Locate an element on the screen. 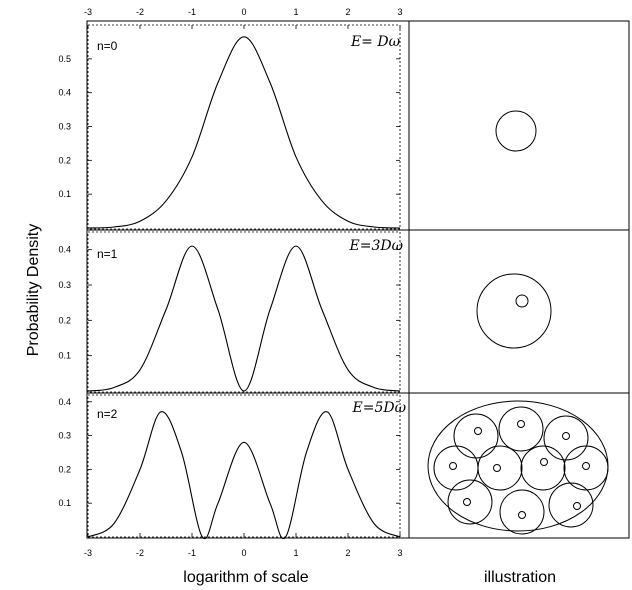 Image resolution: width=632 pixels, height=590 pixels. x-tick-label-bottom: -3 is located at coordinates (88, 553).